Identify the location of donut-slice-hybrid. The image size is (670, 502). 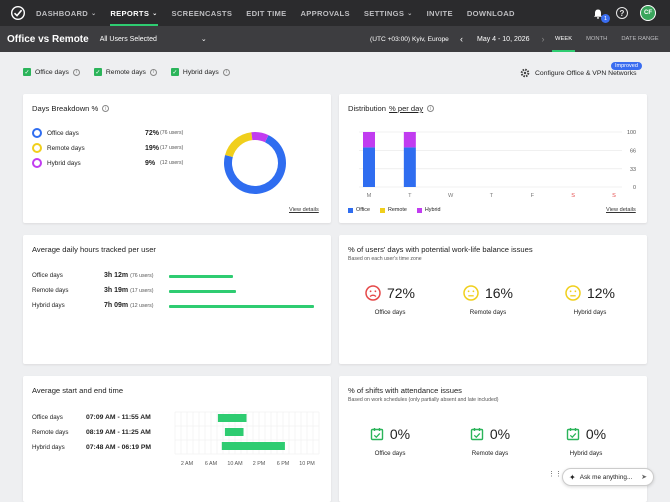
(260, 137).